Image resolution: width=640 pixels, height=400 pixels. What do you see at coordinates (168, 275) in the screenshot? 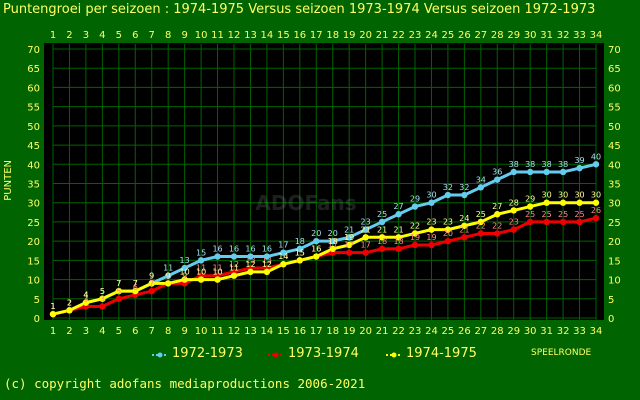
I see `data-label-1973-1974: 9` at bounding box center [168, 275].